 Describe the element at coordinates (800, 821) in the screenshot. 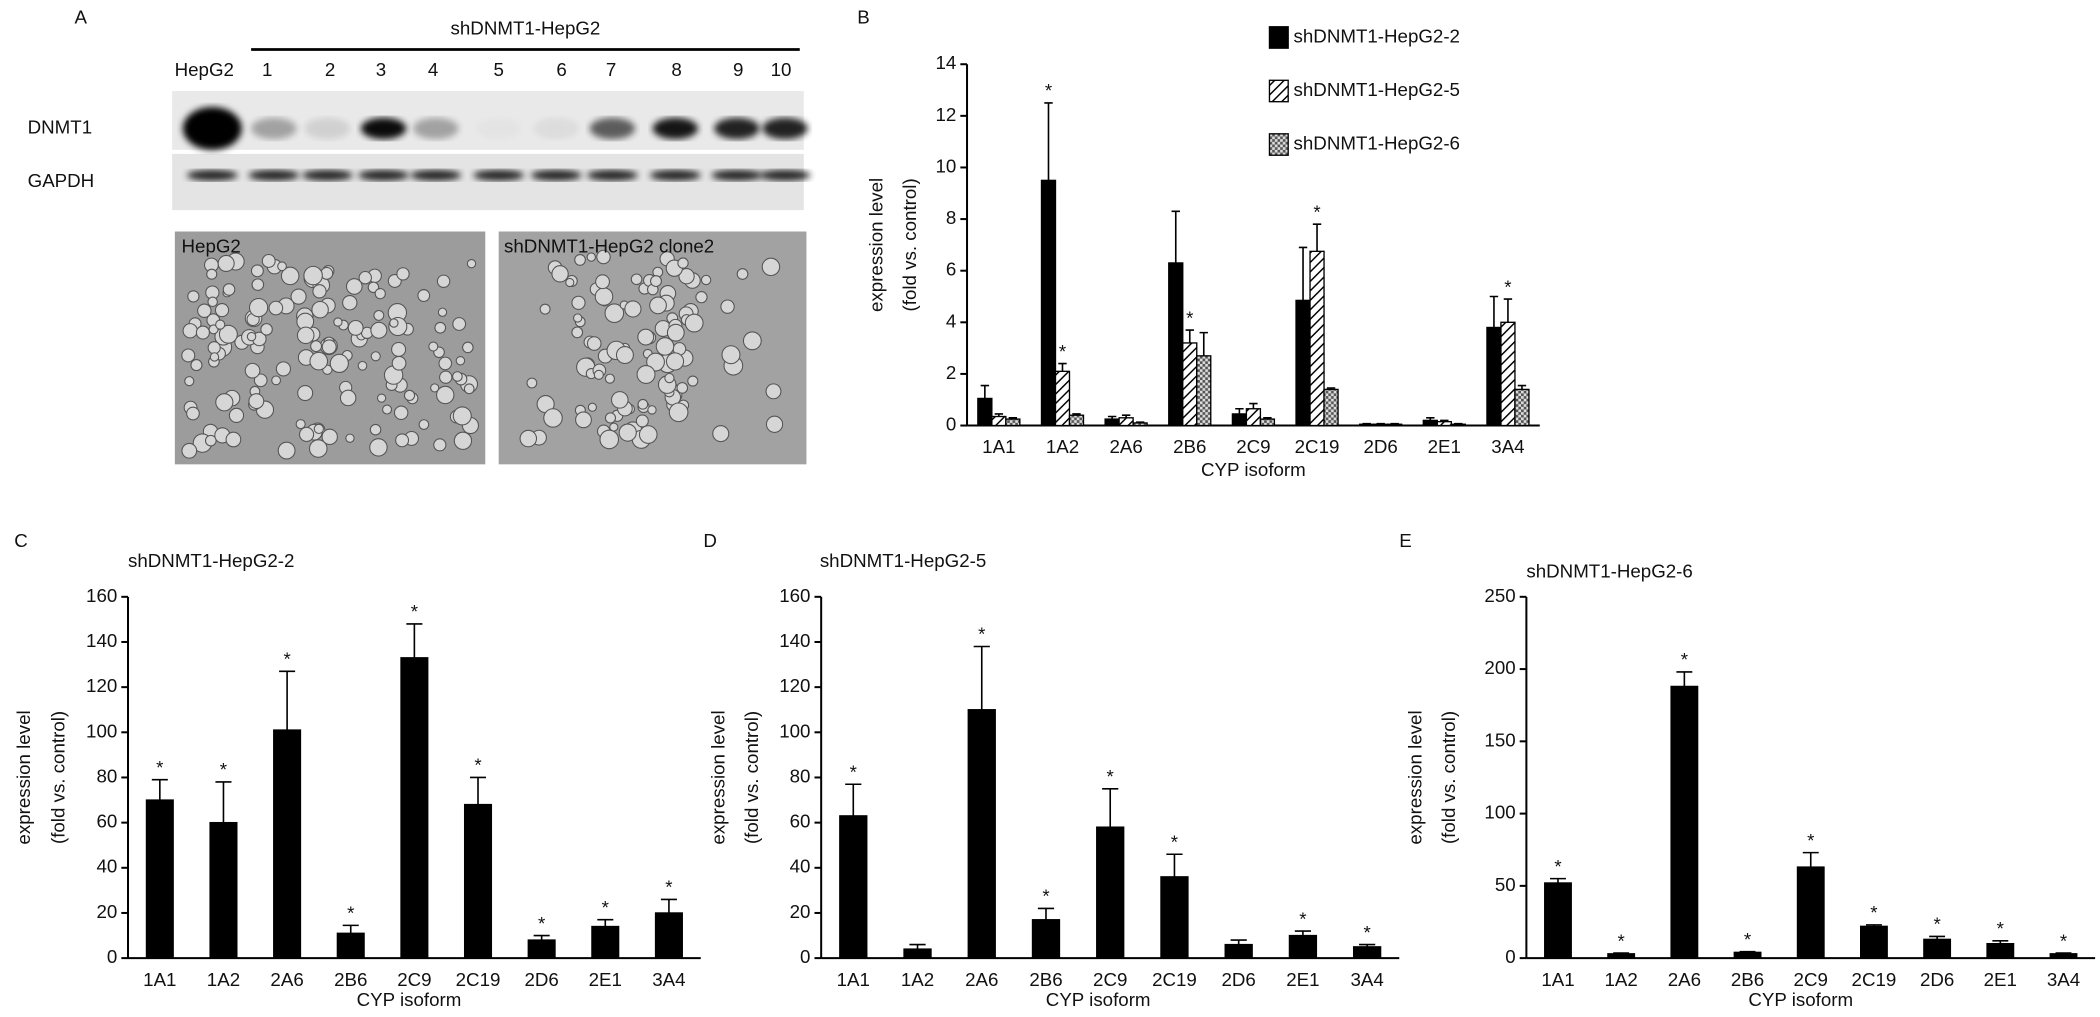

I see `y-tick-label: 60` at that location.